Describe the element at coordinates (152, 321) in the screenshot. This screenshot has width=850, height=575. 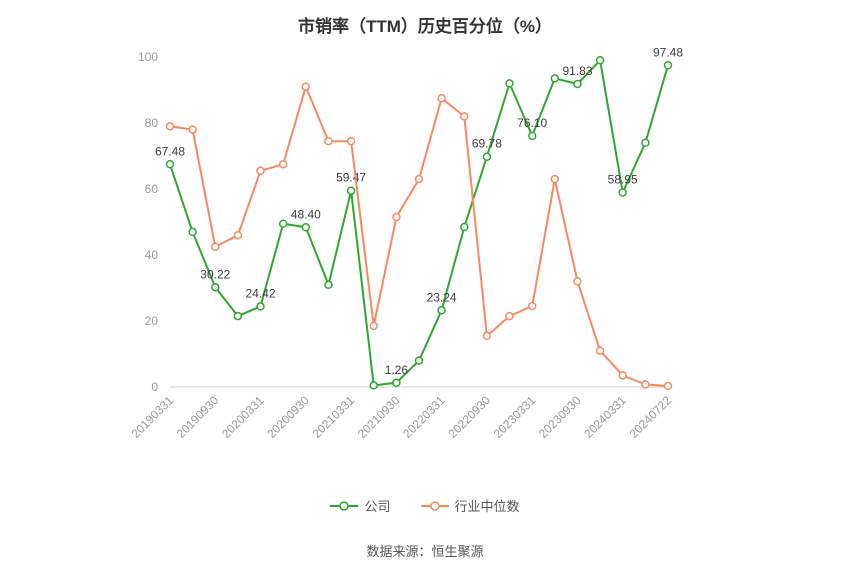
I see `y-axis-tick-label: 20` at that location.